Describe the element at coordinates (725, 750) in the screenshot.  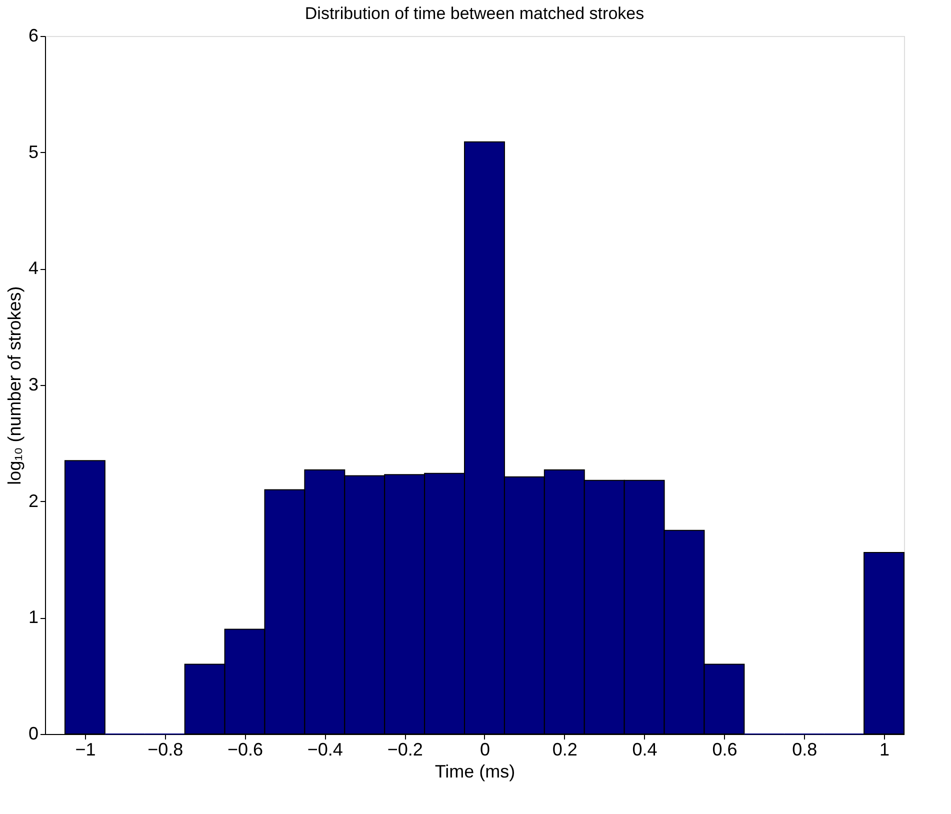
I see `x-tick-label: 0.6` at that location.